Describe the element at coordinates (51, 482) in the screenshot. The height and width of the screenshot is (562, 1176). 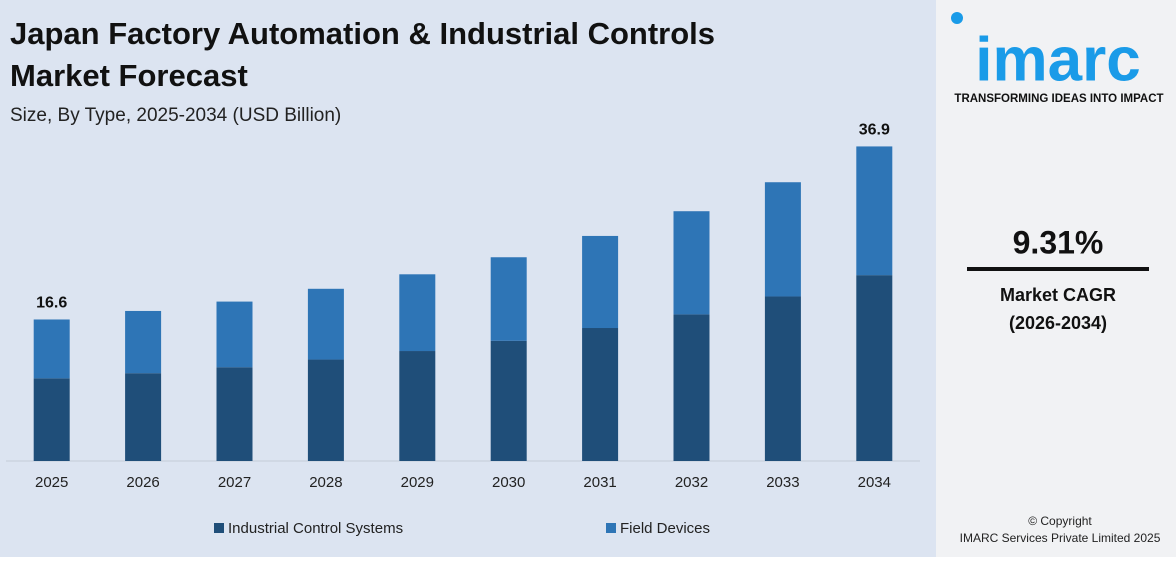
I see `x-tick-label: 2025` at that location.